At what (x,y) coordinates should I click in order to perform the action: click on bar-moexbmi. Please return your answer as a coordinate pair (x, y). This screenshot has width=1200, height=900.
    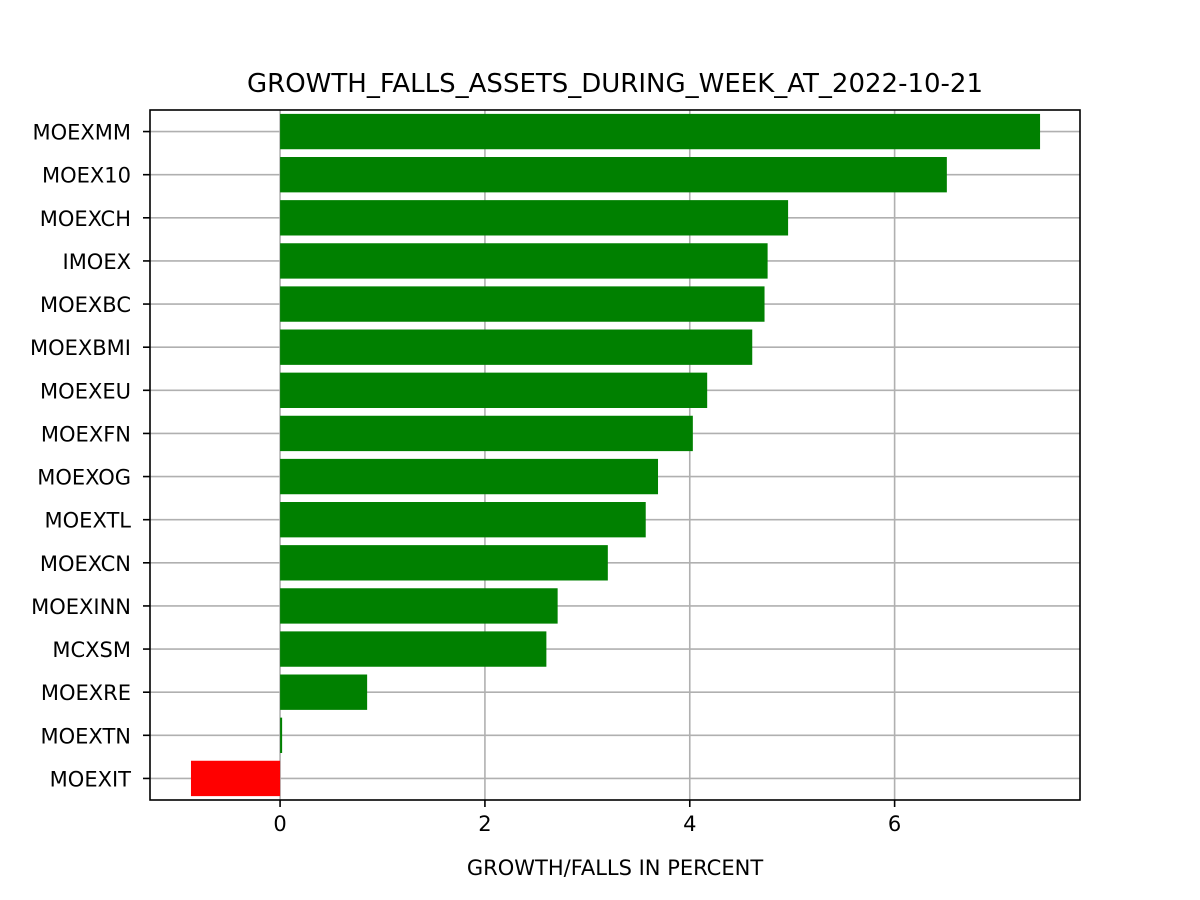
    Looking at the image, I should click on (516, 347).